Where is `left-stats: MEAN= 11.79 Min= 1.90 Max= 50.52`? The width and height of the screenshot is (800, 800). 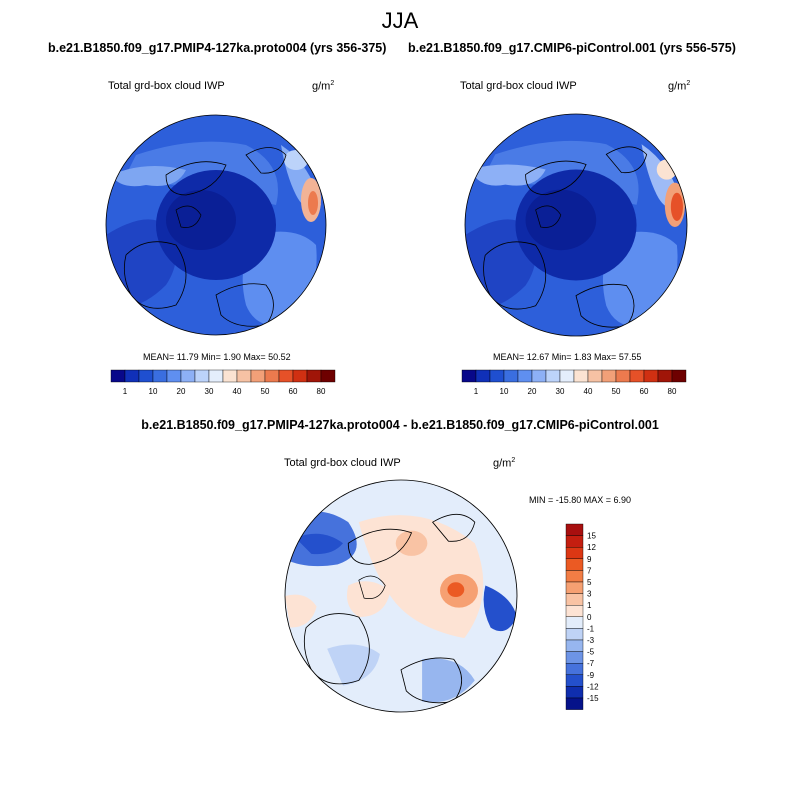 left-stats: MEAN= 11.79 Min= 1.90 Max= 50.52 is located at coordinates (217, 357).